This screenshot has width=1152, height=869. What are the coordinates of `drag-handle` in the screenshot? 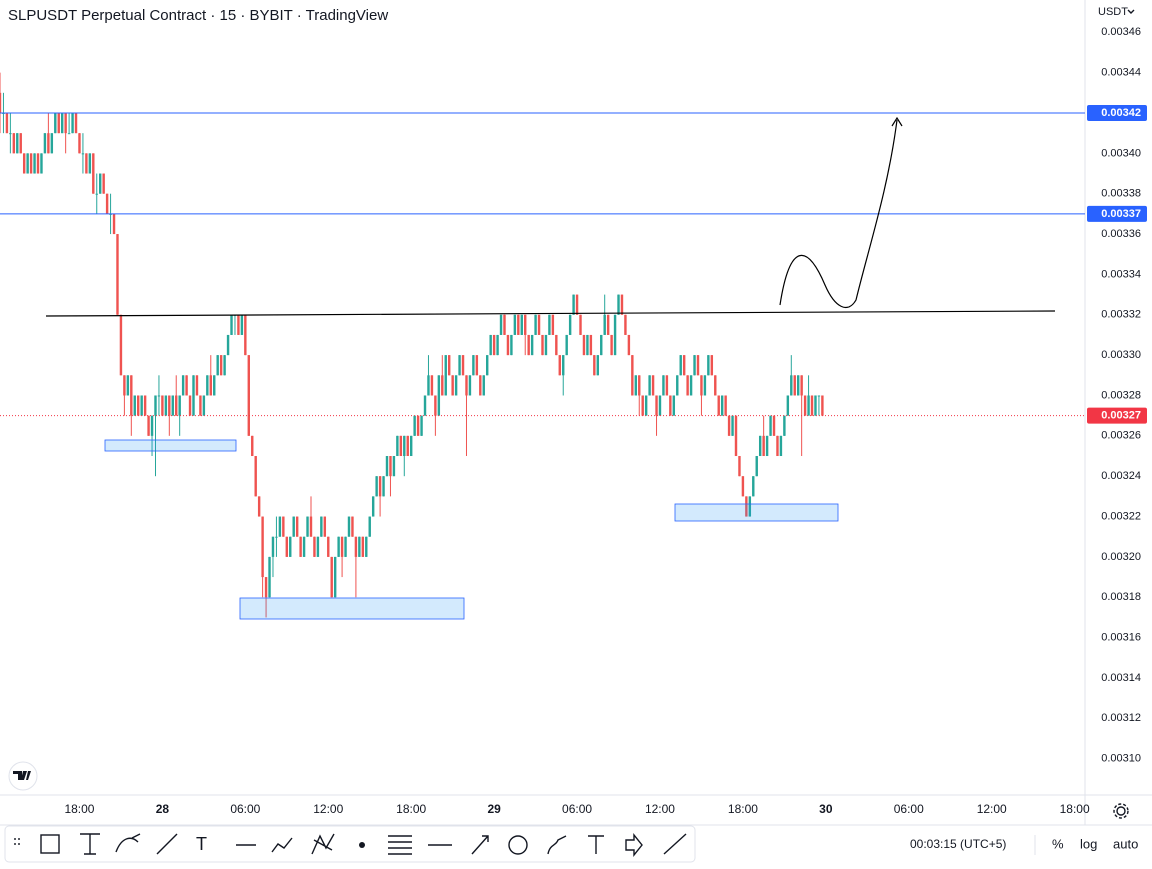 It's located at (17, 841).